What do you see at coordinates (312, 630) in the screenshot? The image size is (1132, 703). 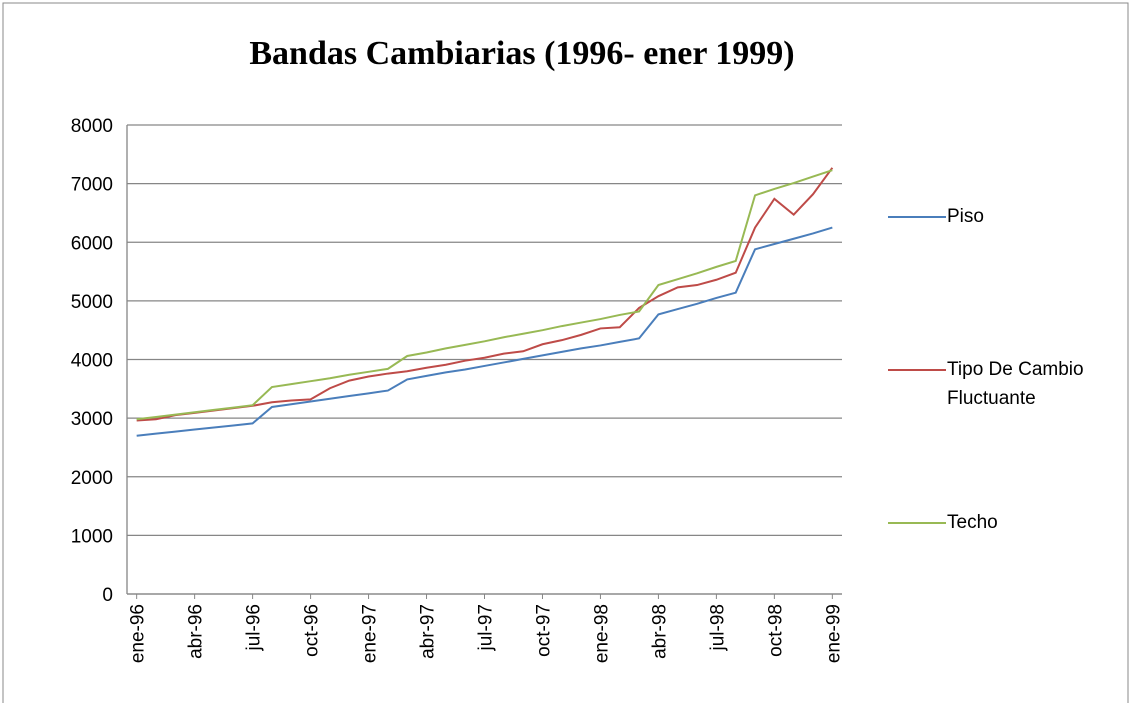 I see `x-tick-label: oct-96` at bounding box center [312, 630].